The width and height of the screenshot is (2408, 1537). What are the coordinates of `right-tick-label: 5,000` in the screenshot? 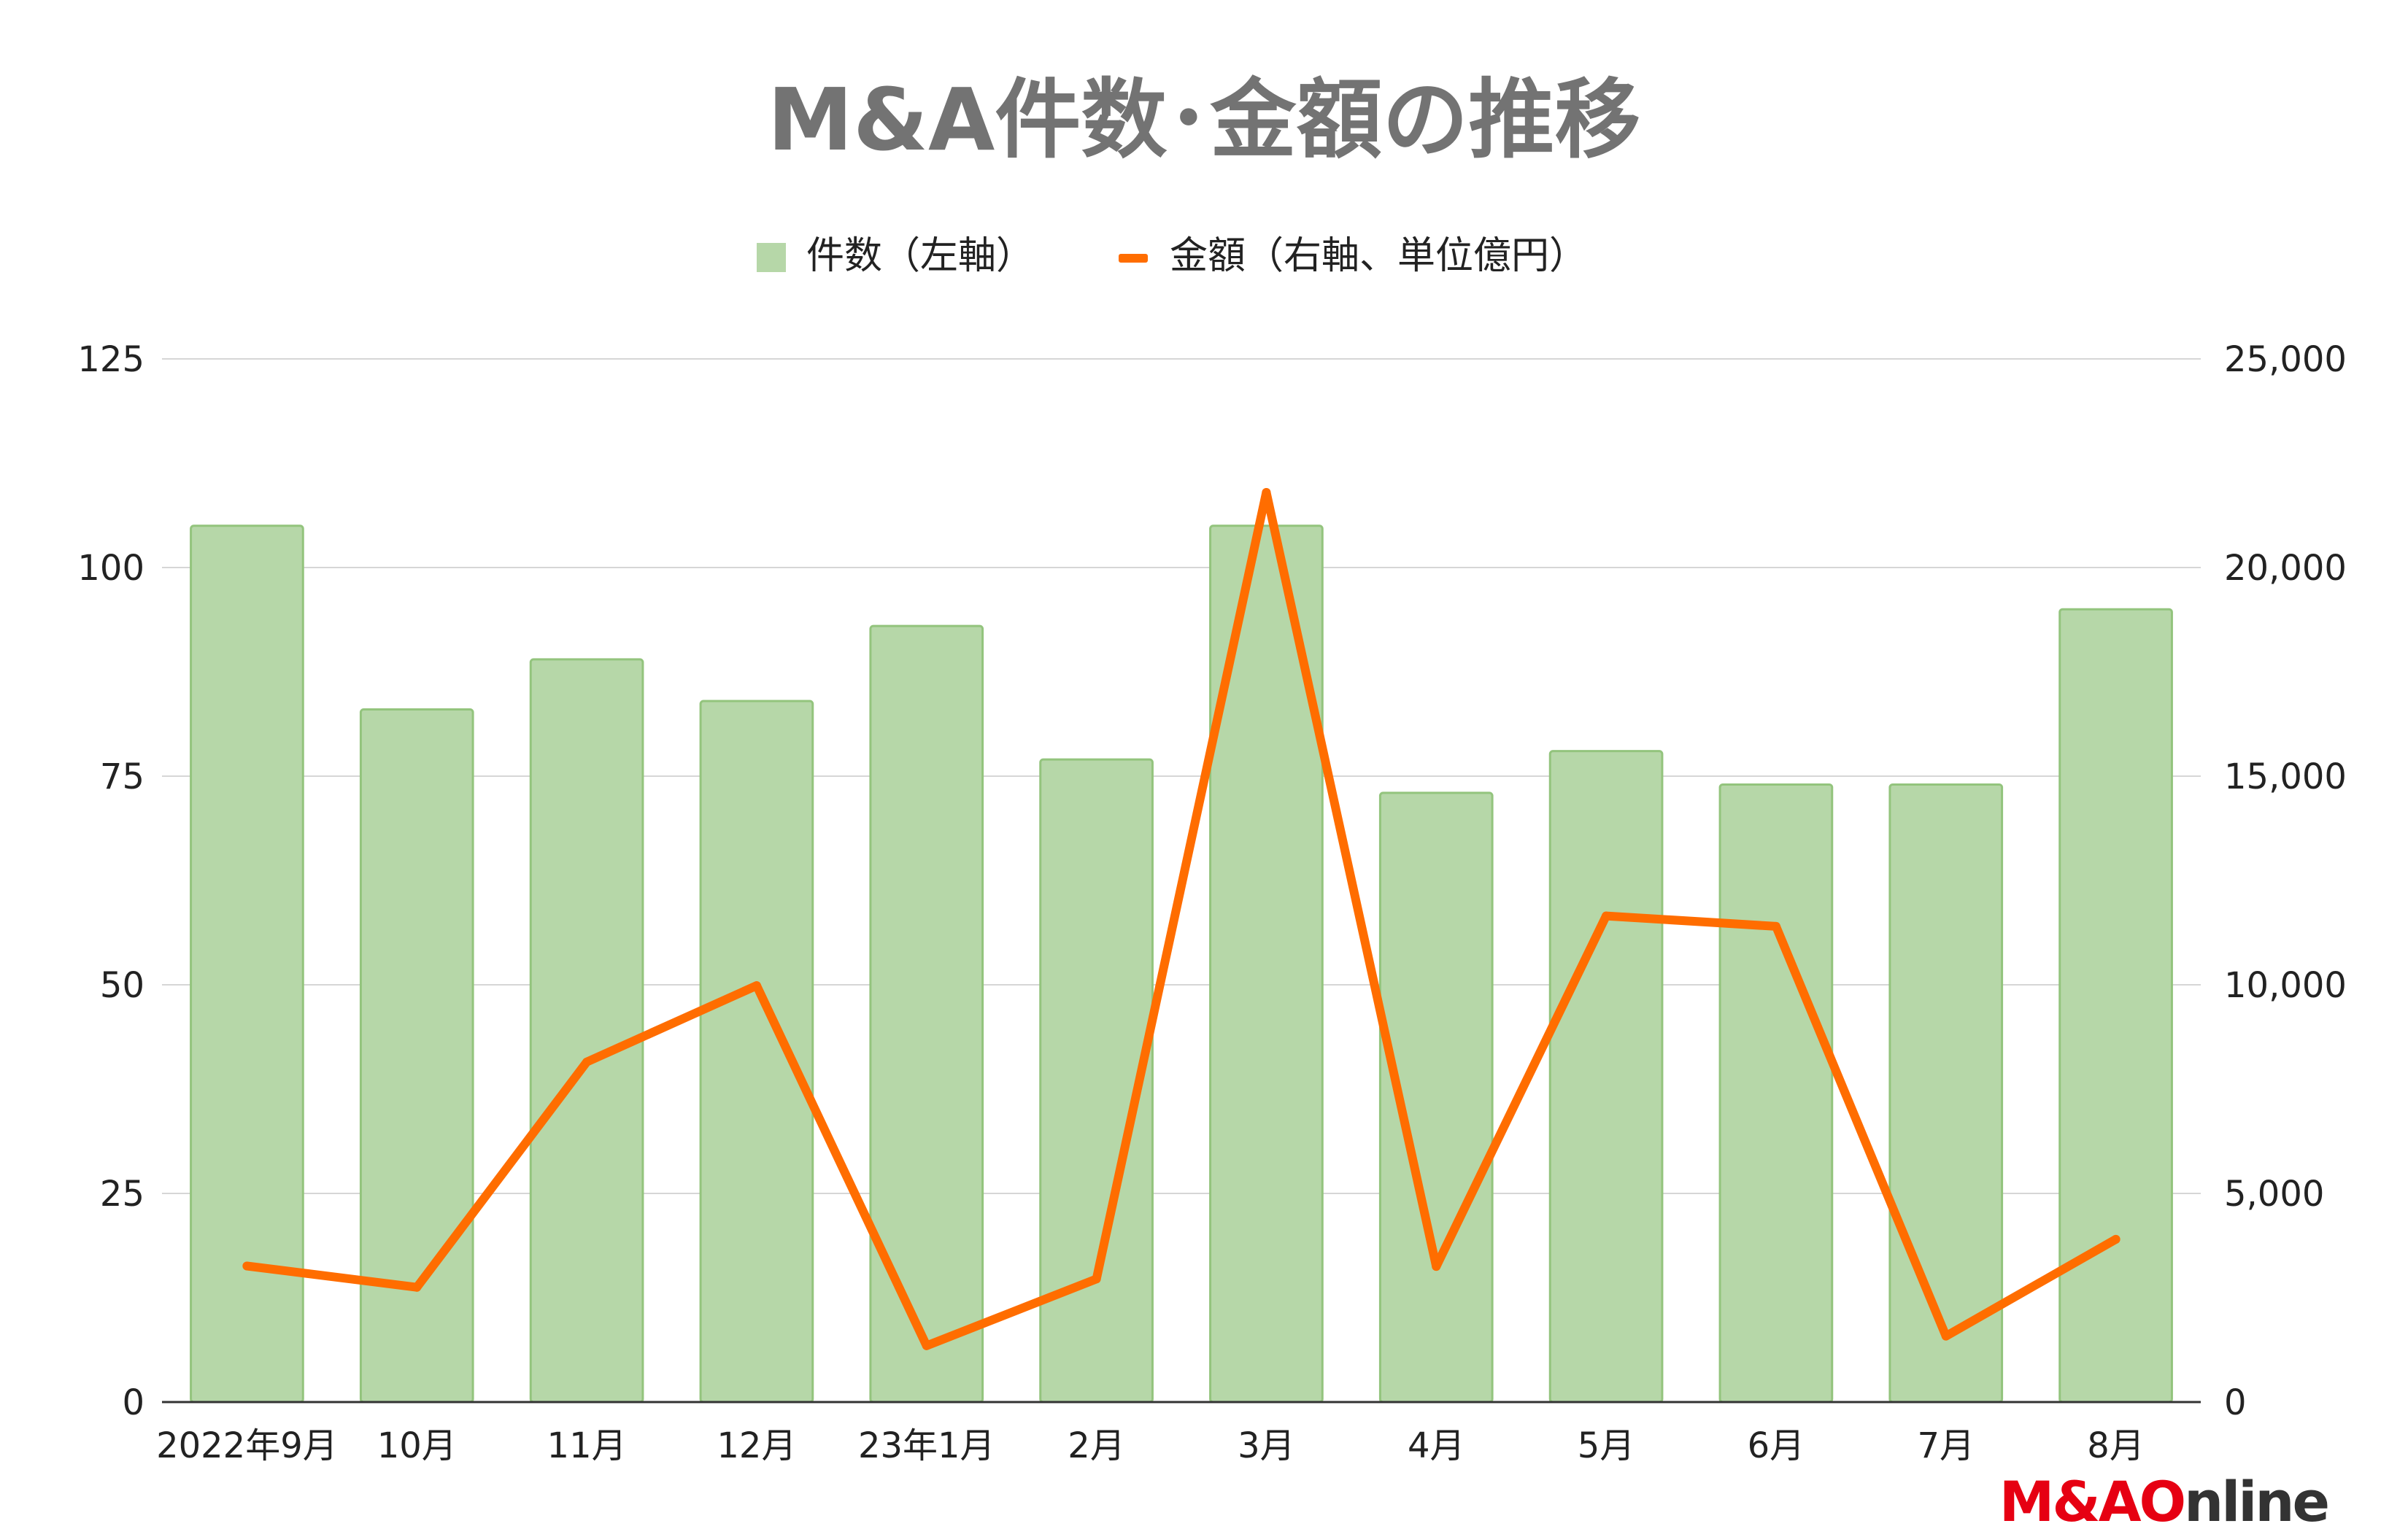 It's located at (2274, 1194).